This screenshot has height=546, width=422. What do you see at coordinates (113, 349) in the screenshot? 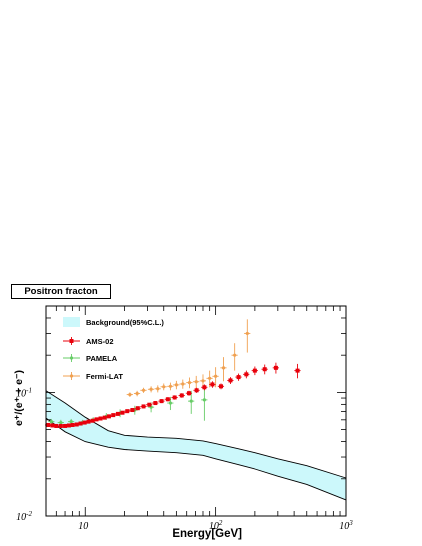
I see `legend: Background(95%C.L.) AMS-02 PAMELA Fermi-LAT` at bounding box center [113, 349].